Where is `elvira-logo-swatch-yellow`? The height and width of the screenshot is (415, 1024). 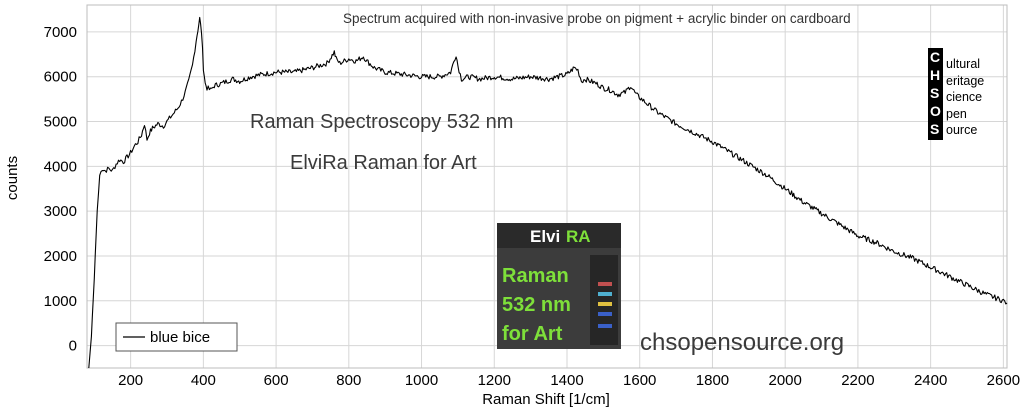 elvira-logo-swatch-yellow is located at coordinates (605, 304).